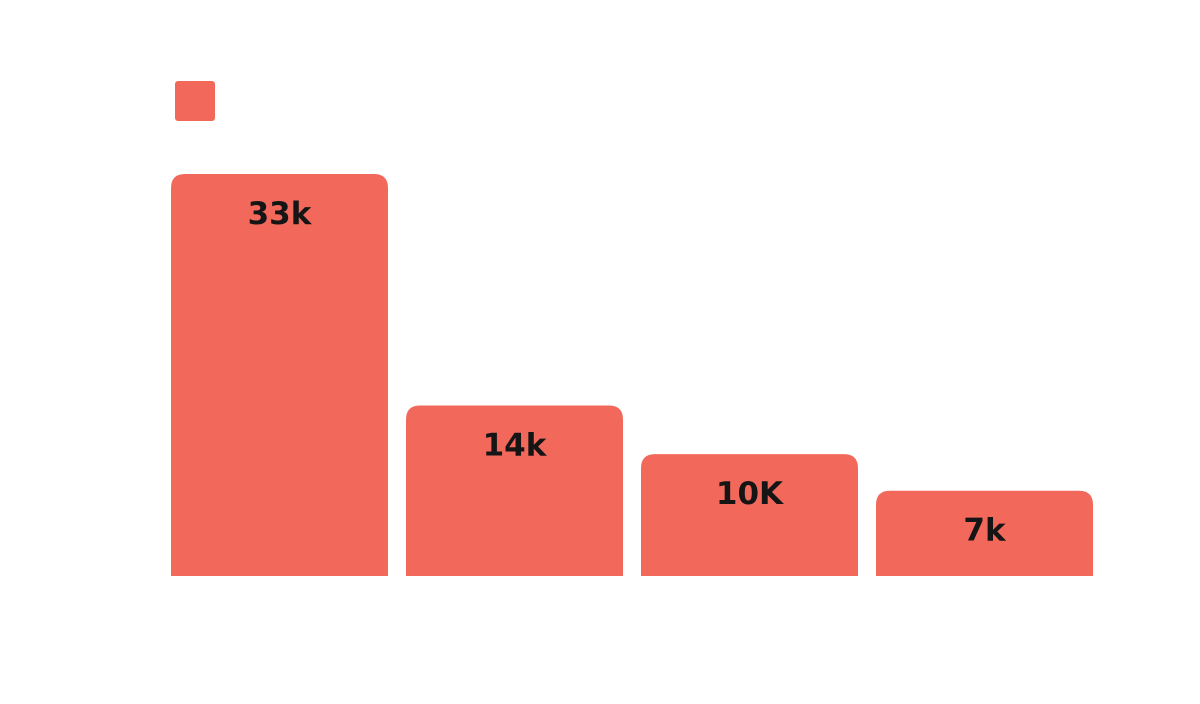 This screenshot has height=704, width=1200. Describe the element at coordinates (750, 494) in the screenshot. I see `bar-value-label-3: 10K` at that location.